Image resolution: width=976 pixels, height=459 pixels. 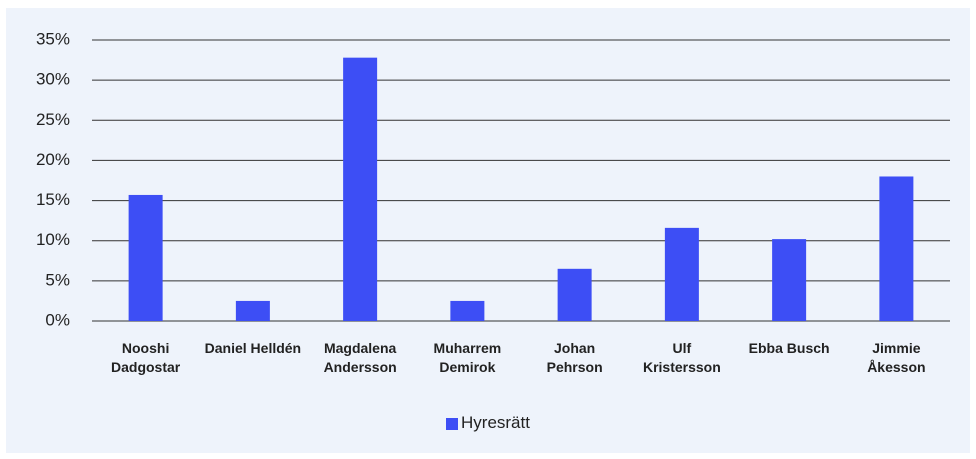 I want to click on x-tick-label: Muharrem Demirok, so click(x=467, y=357).